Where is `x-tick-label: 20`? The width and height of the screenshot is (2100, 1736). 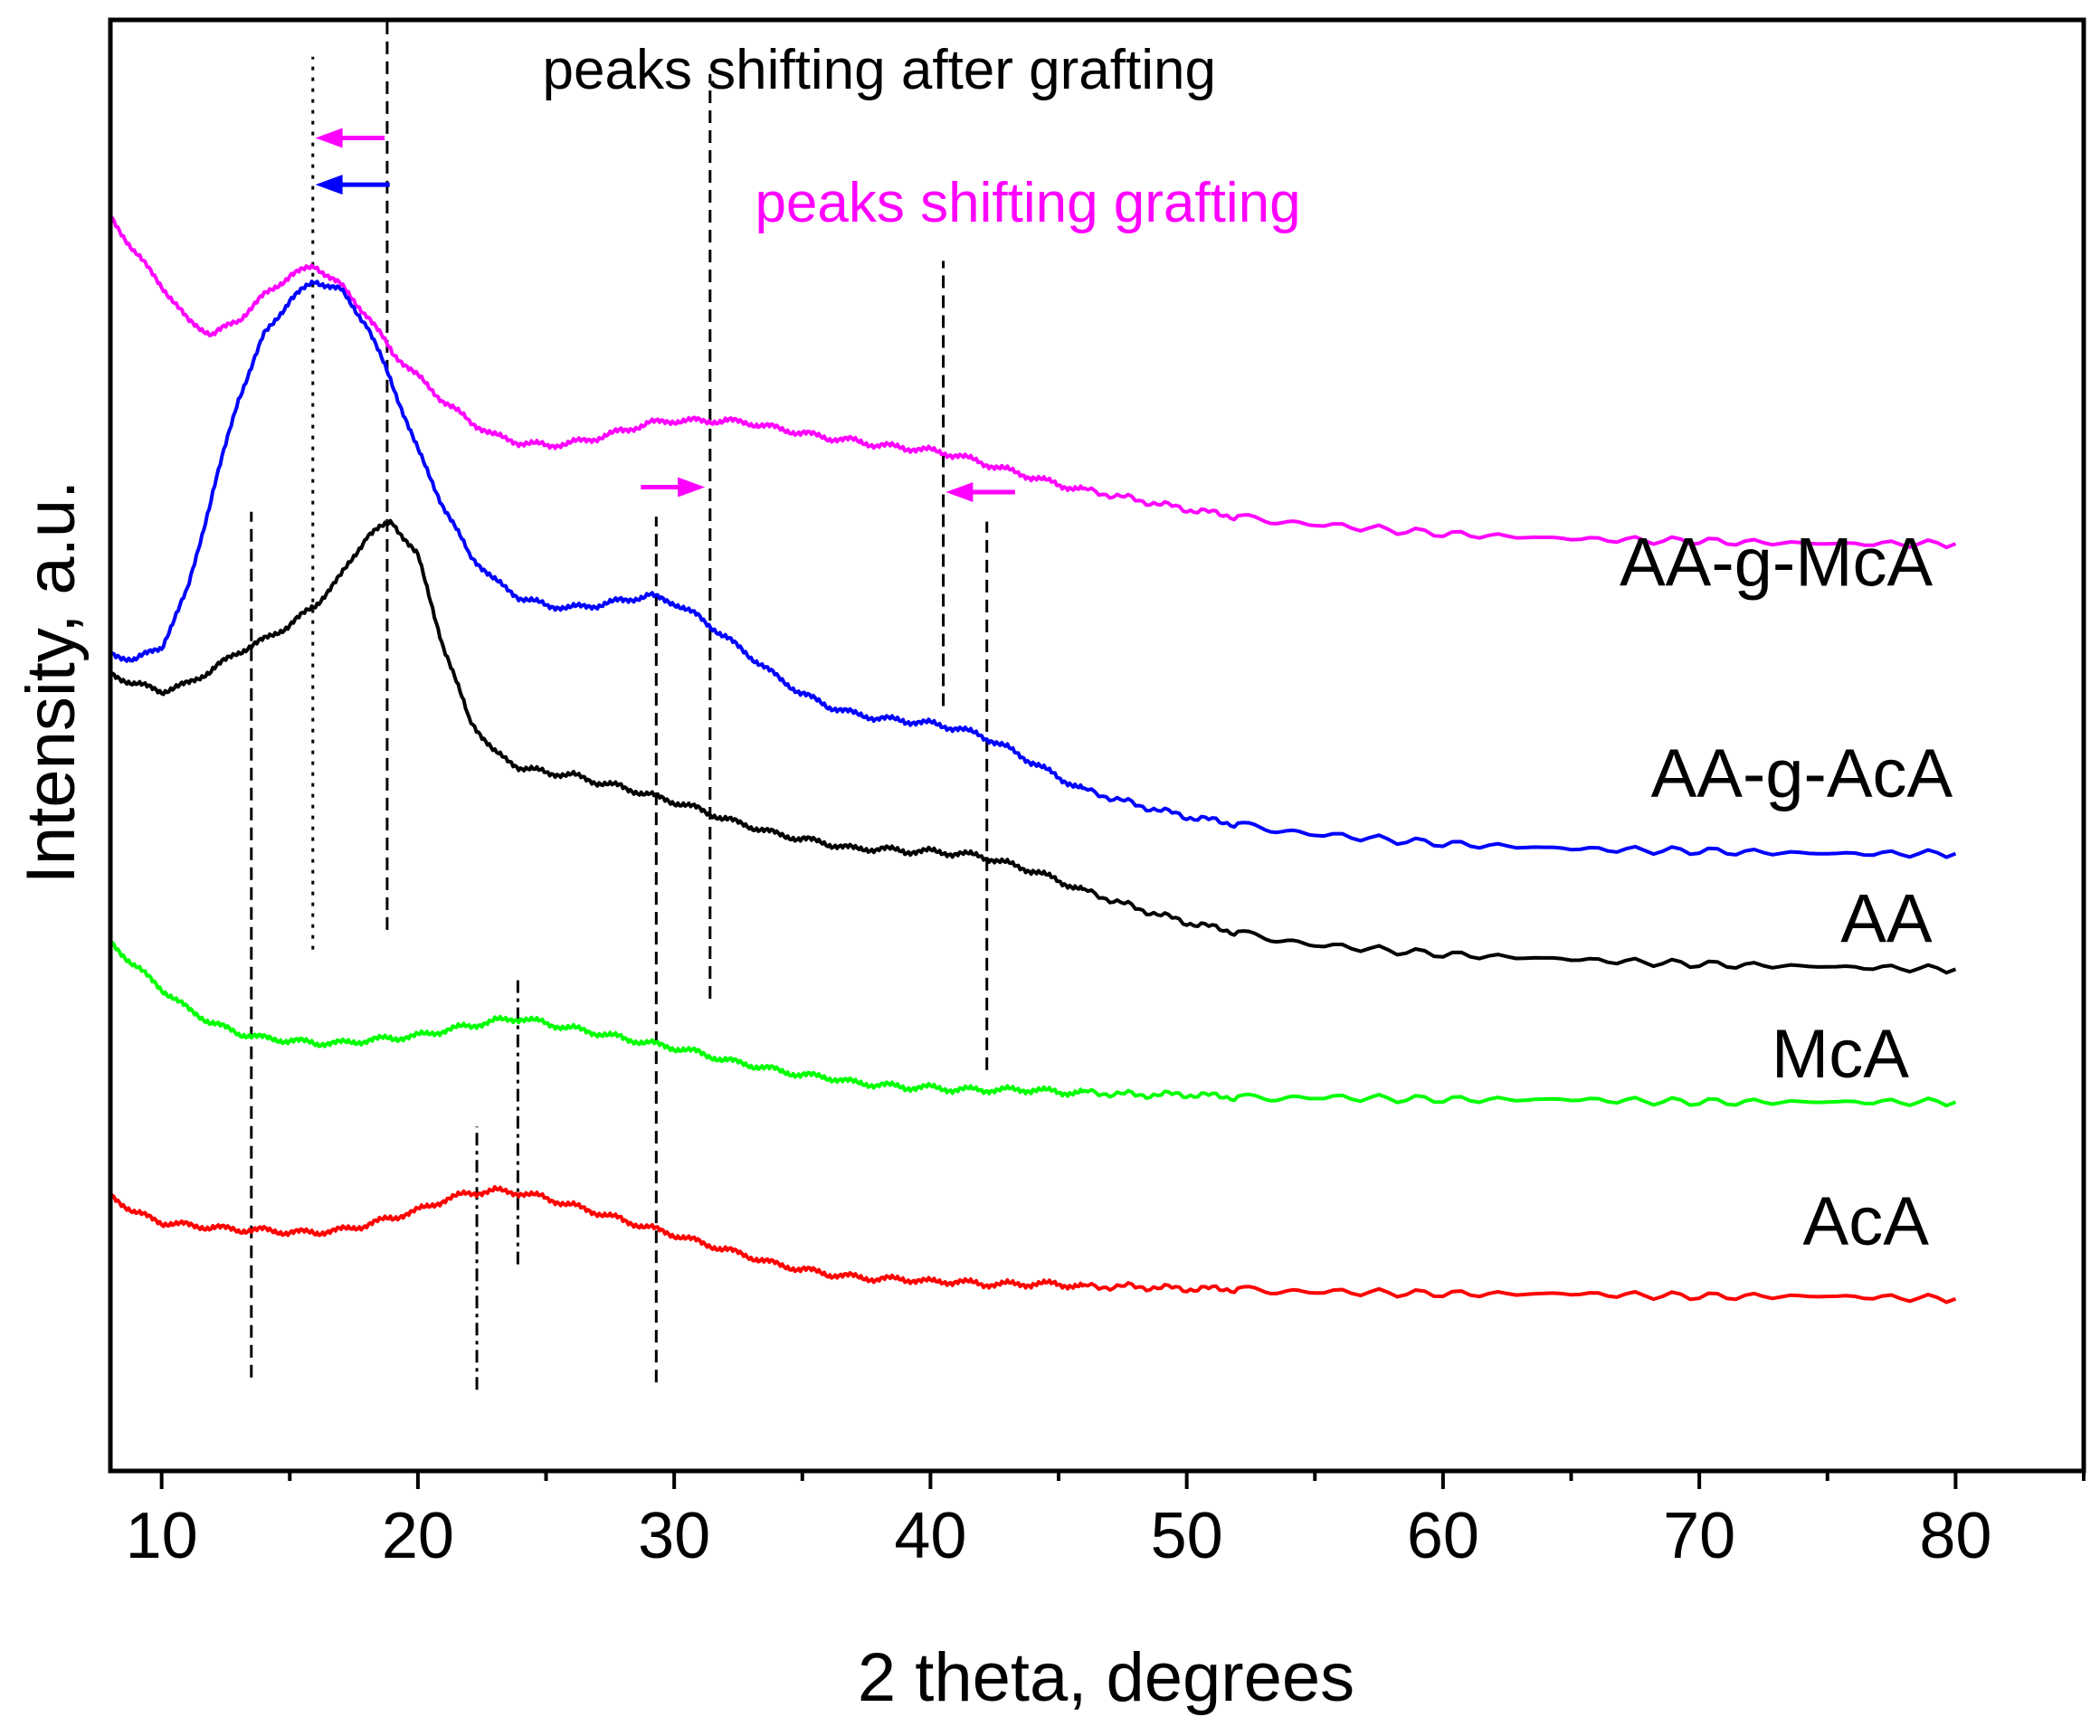
x-tick-label: 20 is located at coordinates (418, 1536).